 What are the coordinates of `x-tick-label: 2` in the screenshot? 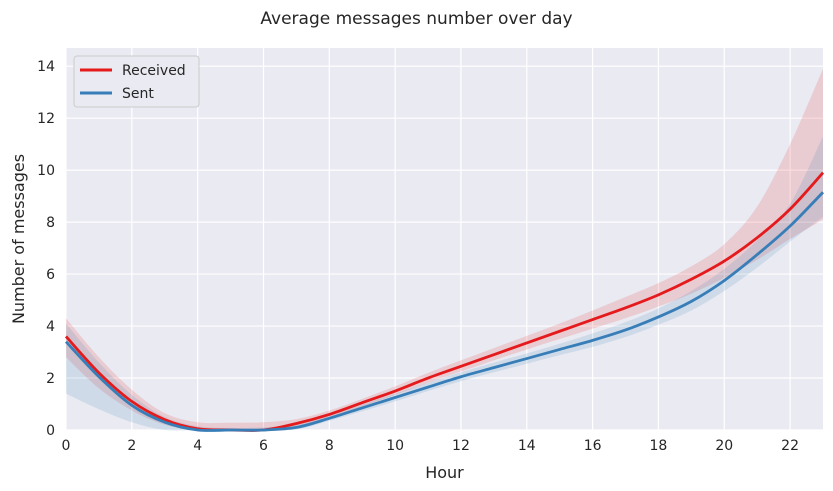 It's located at (131, 446).